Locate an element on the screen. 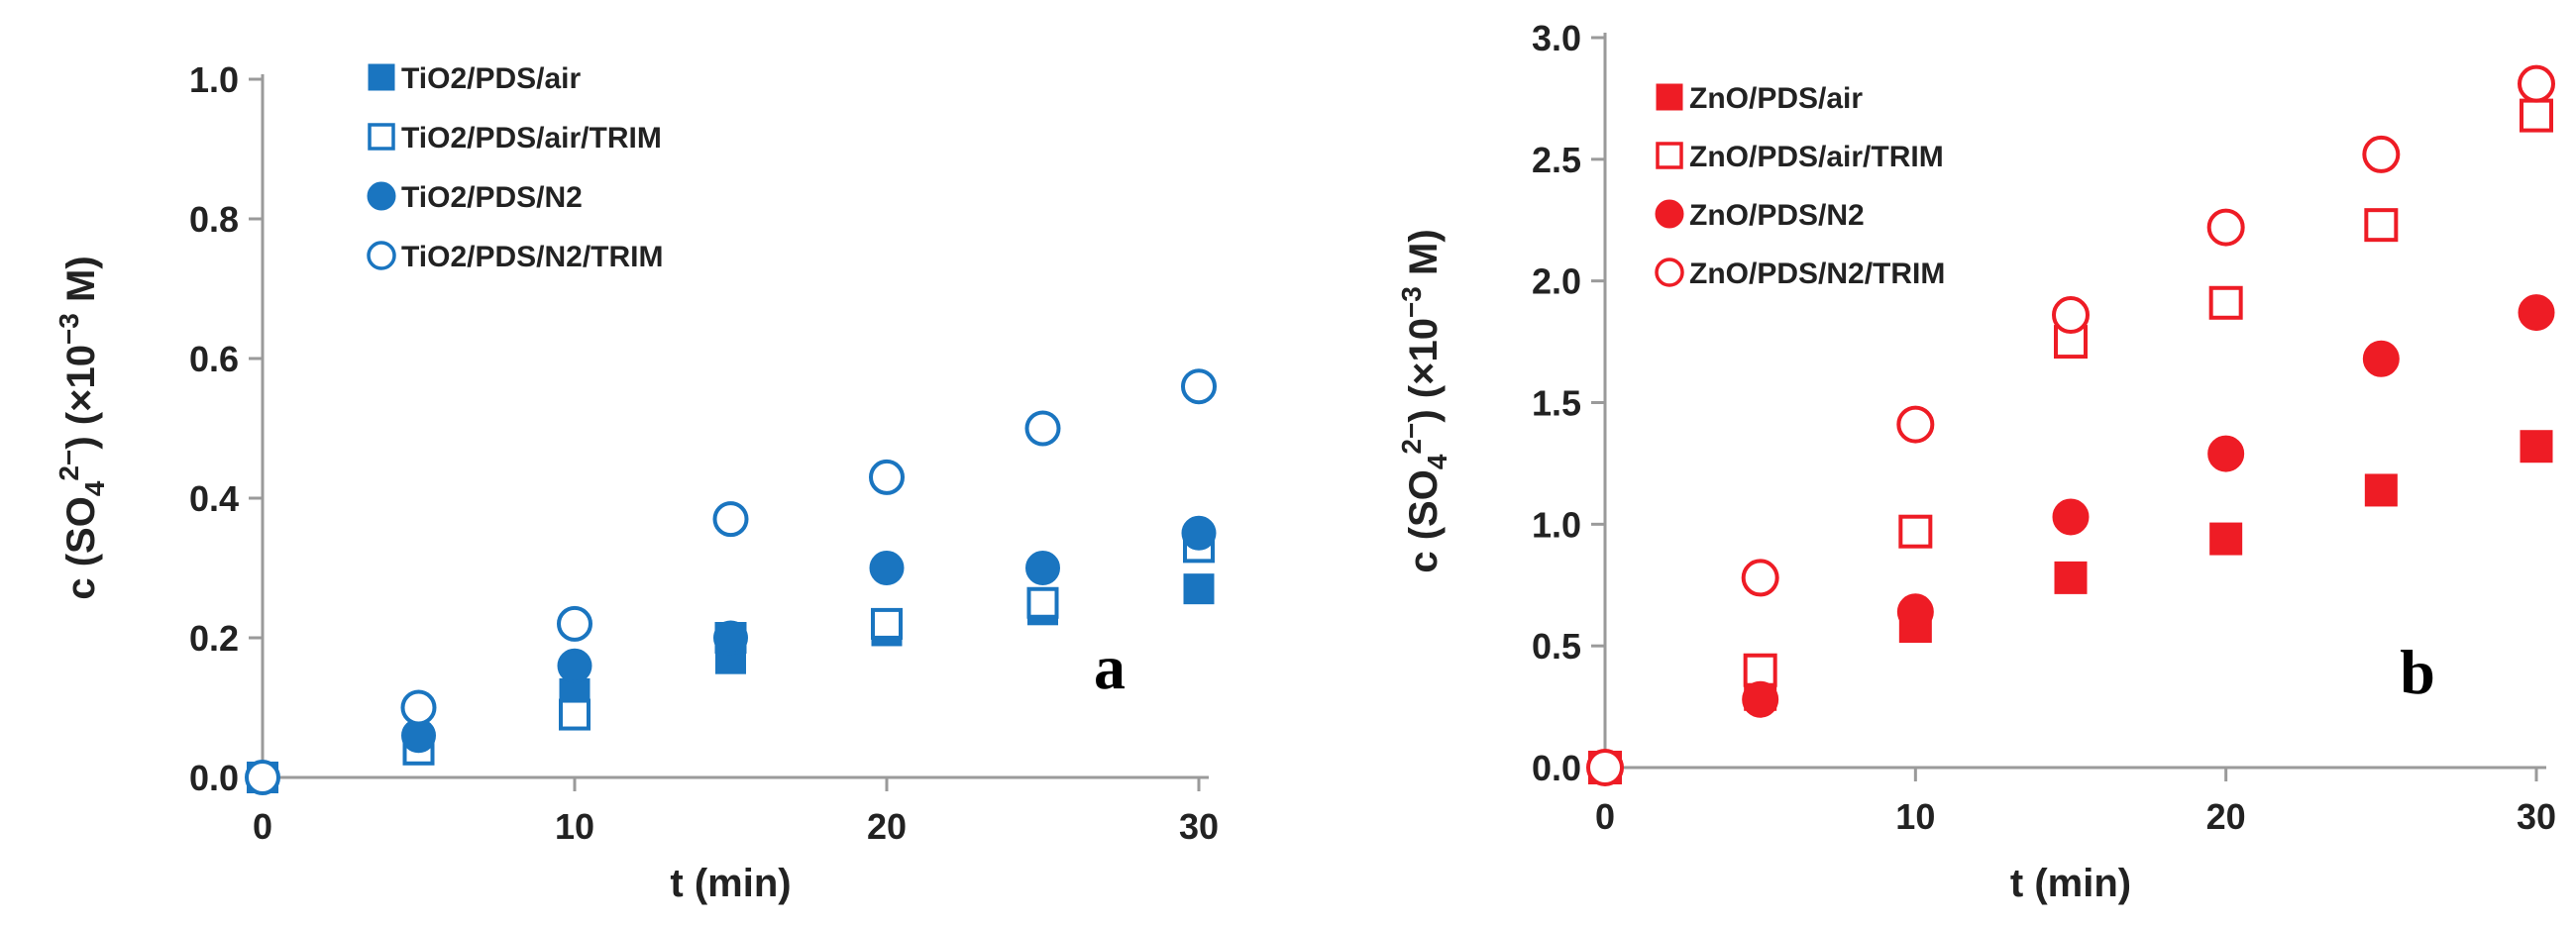 The height and width of the screenshot is (927, 2576). panel-a-x-tick-label: 30 is located at coordinates (1199, 827).